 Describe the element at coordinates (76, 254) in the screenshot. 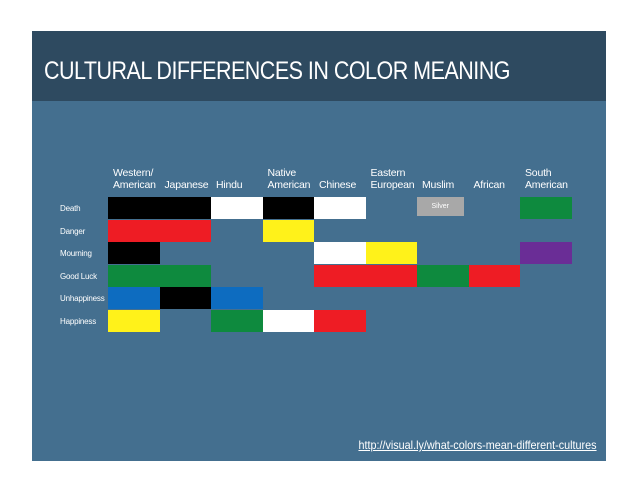

I see `row-label: Mourning` at that location.